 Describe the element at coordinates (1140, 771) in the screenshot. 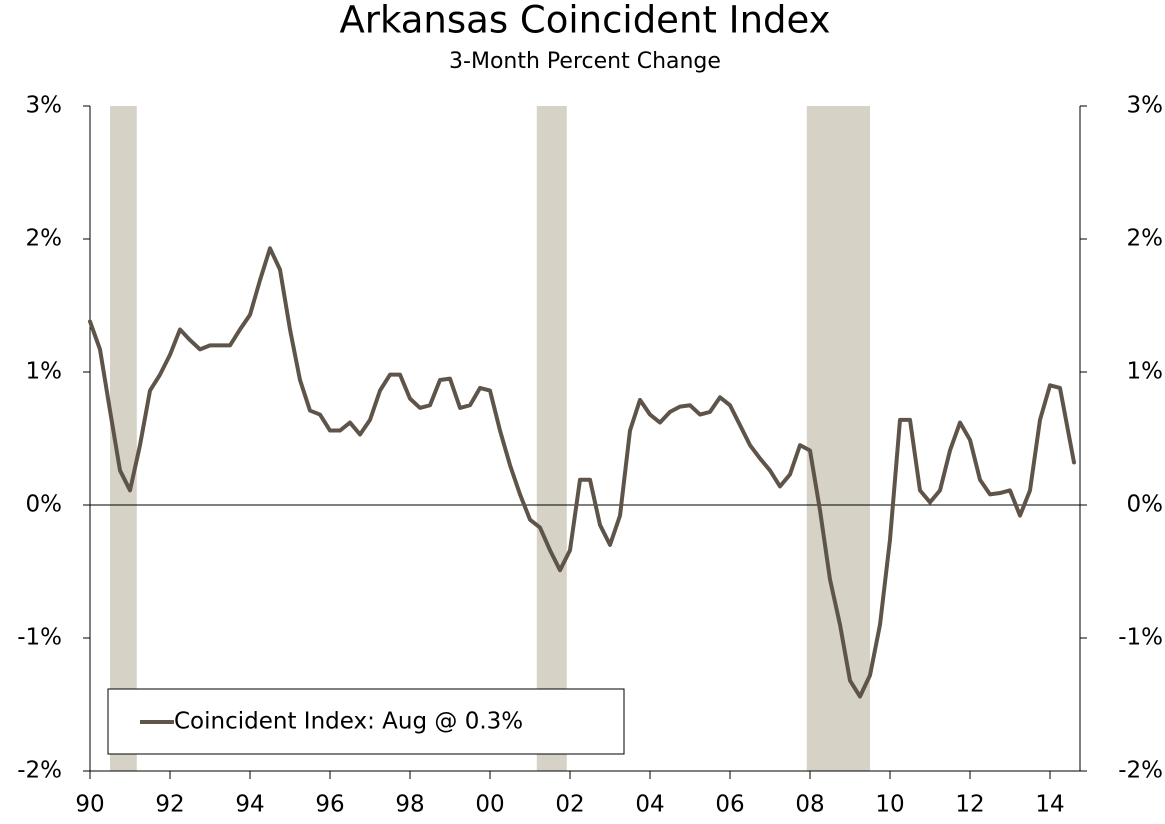

I see `y2-tick-label: -2%` at that location.